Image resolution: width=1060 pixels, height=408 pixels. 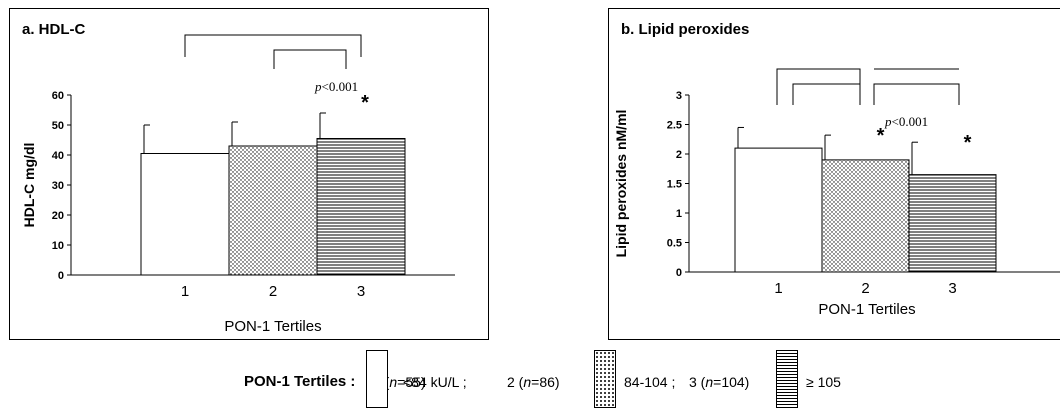 What do you see at coordinates (54, 29) in the screenshot?
I see `chart-title-a: a. HDL-C` at bounding box center [54, 29].